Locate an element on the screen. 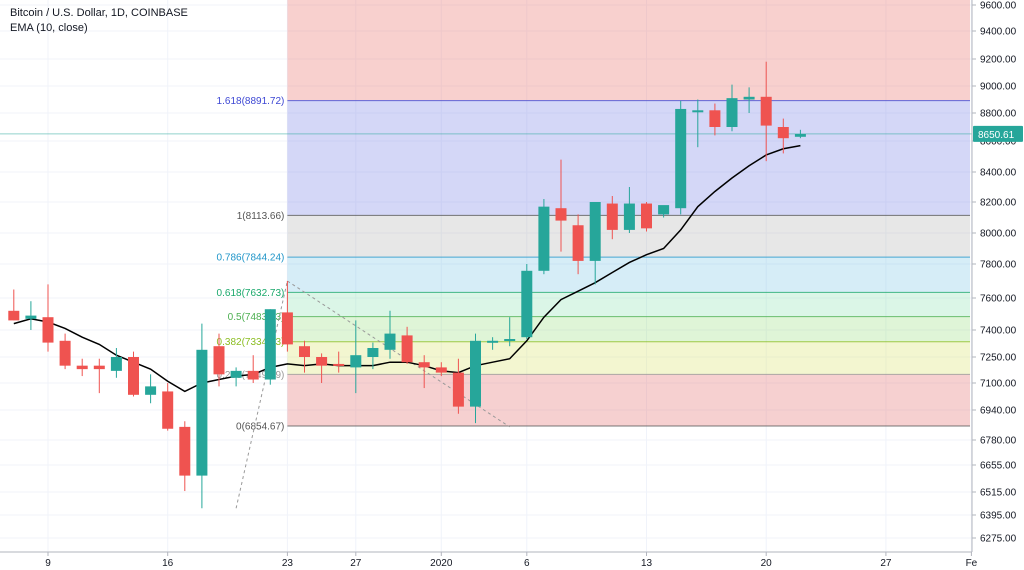 The width and height of the screenshot is (1024, 570). time-axis-bg is located at coordinates (512, 561).